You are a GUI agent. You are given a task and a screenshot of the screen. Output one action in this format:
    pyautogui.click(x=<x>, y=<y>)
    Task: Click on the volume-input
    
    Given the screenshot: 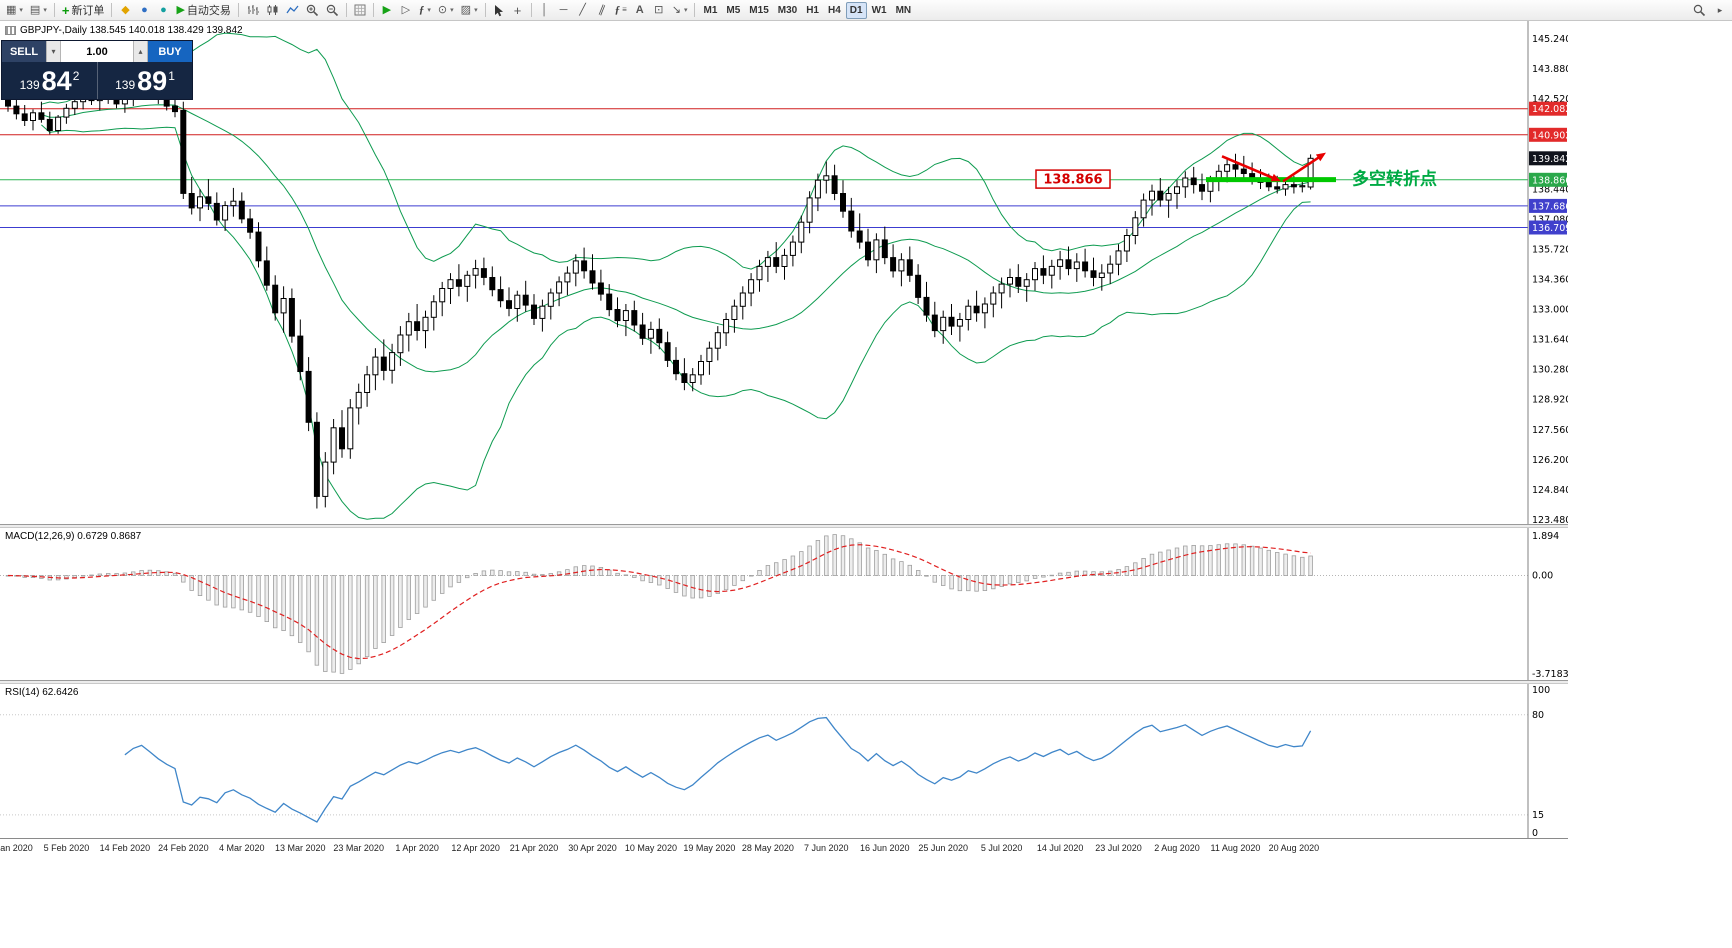 What is the action you would take?
    pyautogui.click(x=97, y=51)
    